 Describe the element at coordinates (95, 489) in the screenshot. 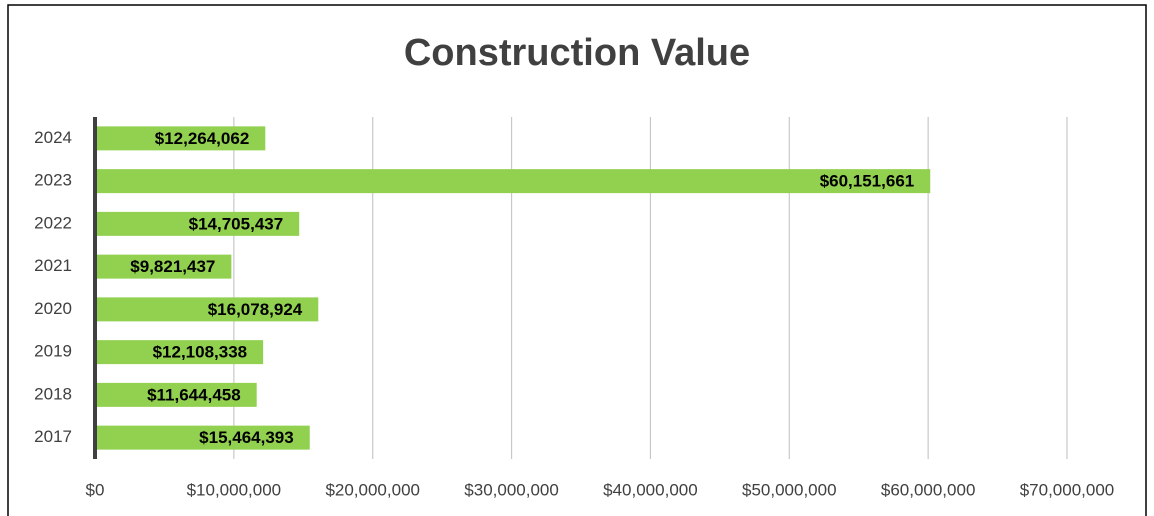

I see `x-tick-label: $0` at that location.